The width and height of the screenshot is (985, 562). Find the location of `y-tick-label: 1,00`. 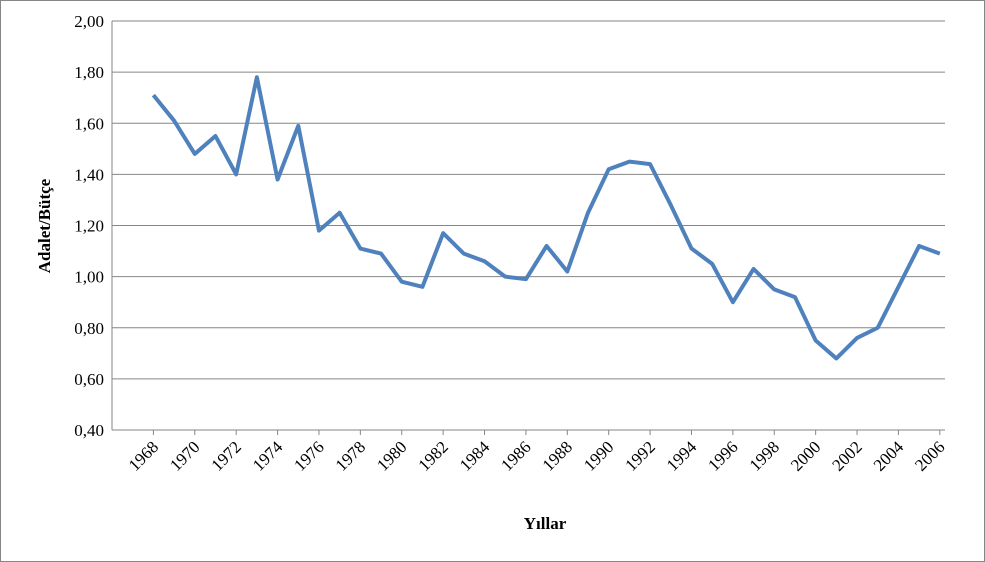

y-tick-label: 1,00 is located at coordinates (89, 277).